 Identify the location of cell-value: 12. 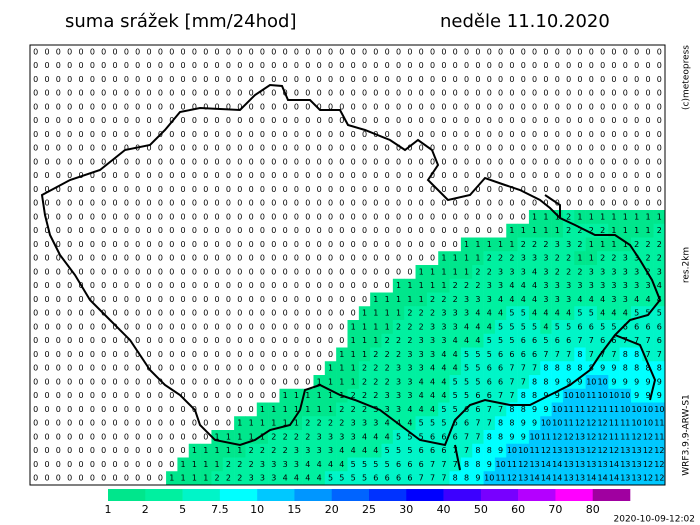
(512, 478).